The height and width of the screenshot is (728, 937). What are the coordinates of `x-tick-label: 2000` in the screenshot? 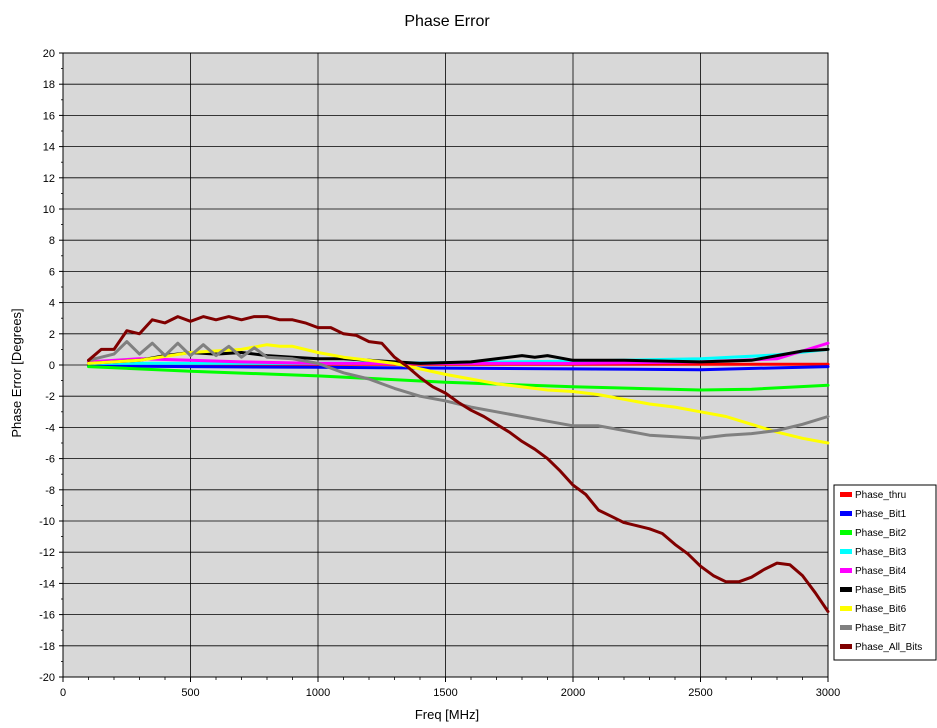 It's located at (573, 693).